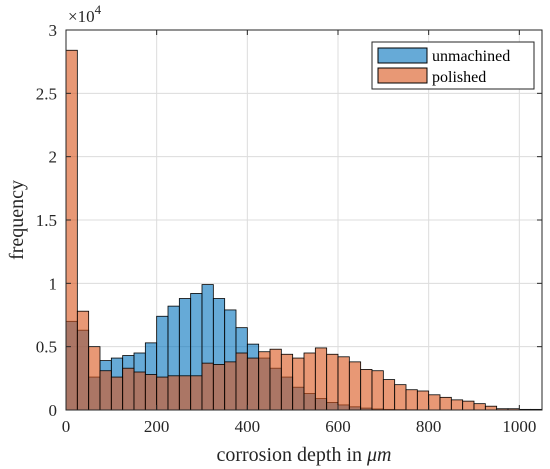  What do you see at coordinates (299, 426) in the screenshot?
I see `x-tick-labels: 0 200 400 600 800 1000` at bounding box center [299, 426].